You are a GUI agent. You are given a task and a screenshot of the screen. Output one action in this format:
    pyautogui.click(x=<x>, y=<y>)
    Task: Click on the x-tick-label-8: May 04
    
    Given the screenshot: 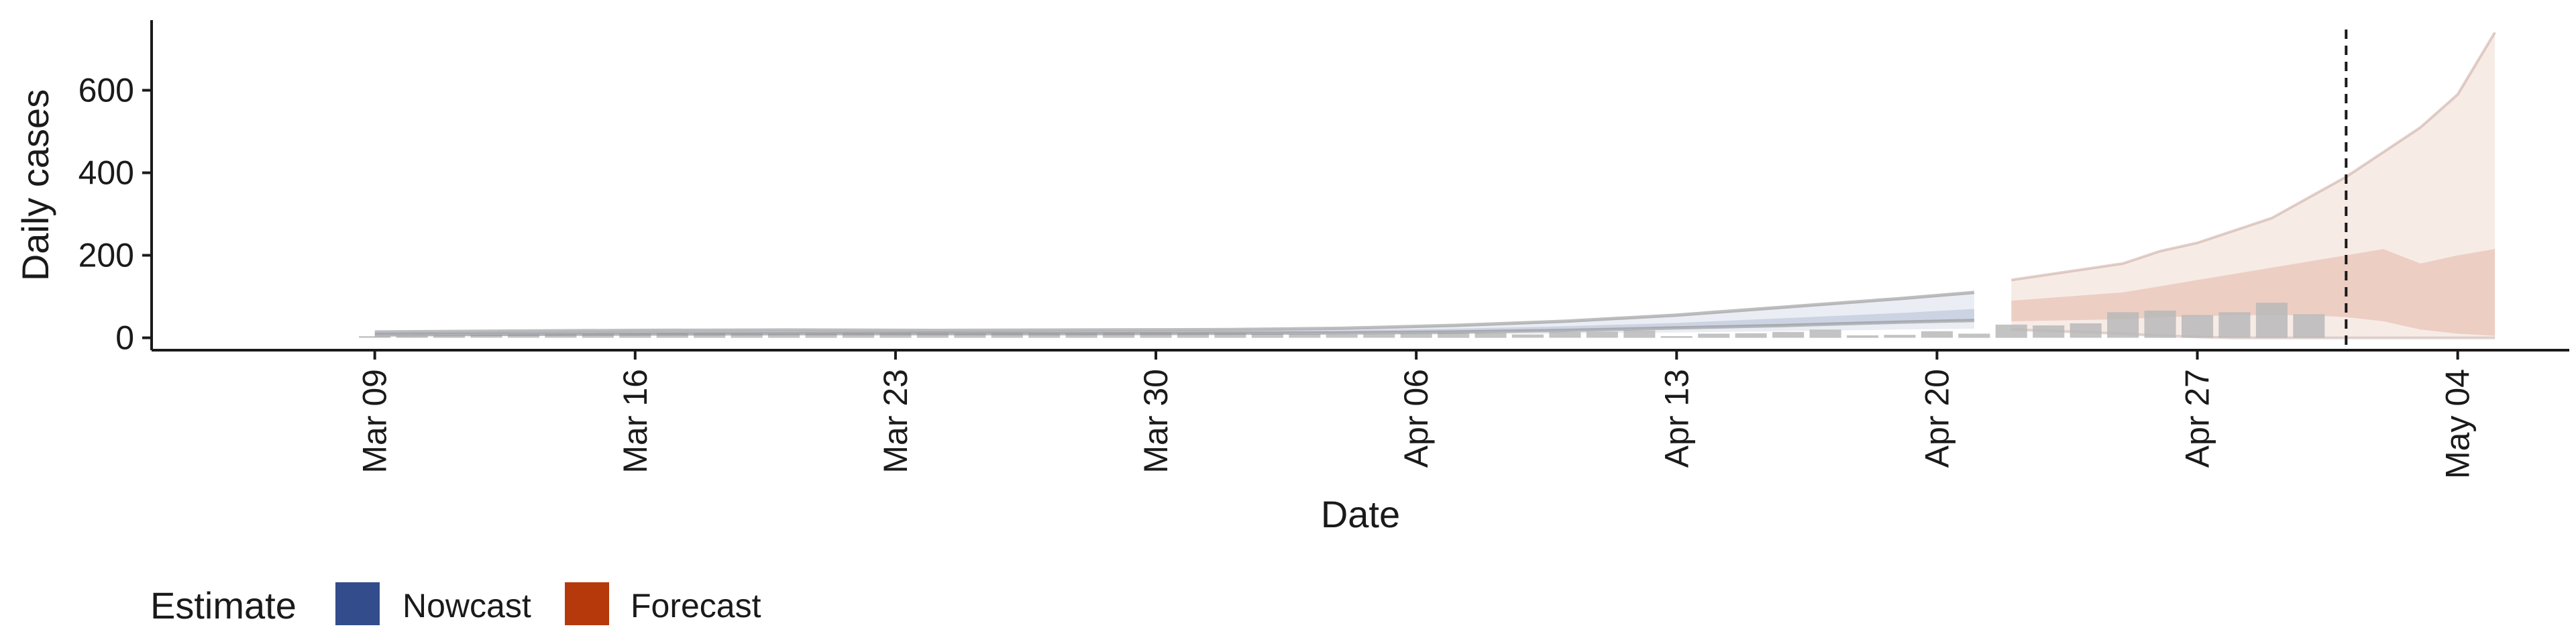 What is the action you would take?
    pyautogui.click(x=2458, y=424)
    